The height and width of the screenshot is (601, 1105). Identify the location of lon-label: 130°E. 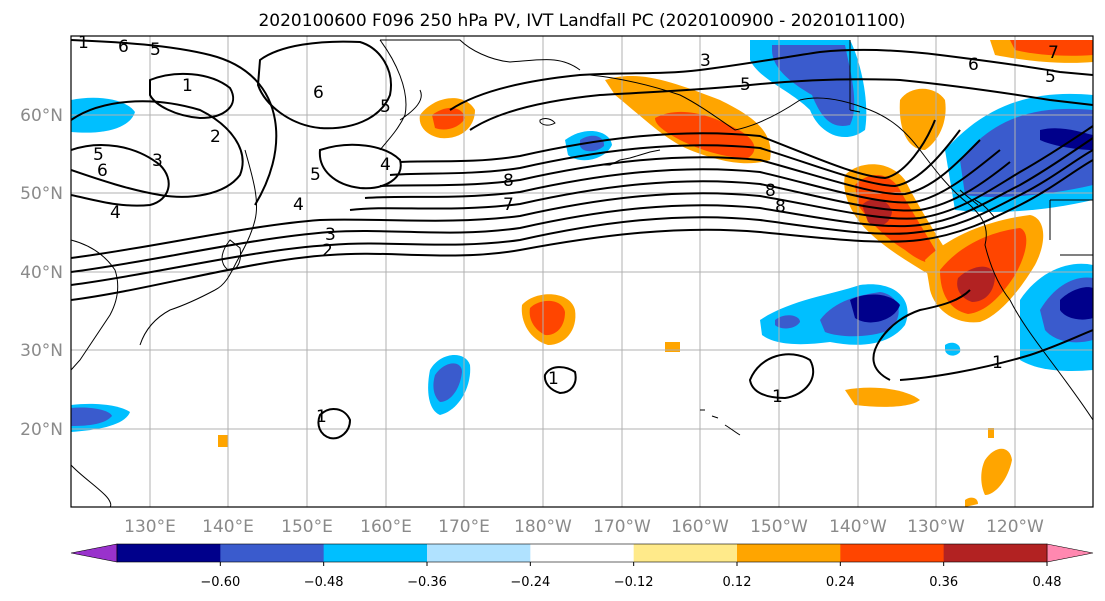
(150, 527).